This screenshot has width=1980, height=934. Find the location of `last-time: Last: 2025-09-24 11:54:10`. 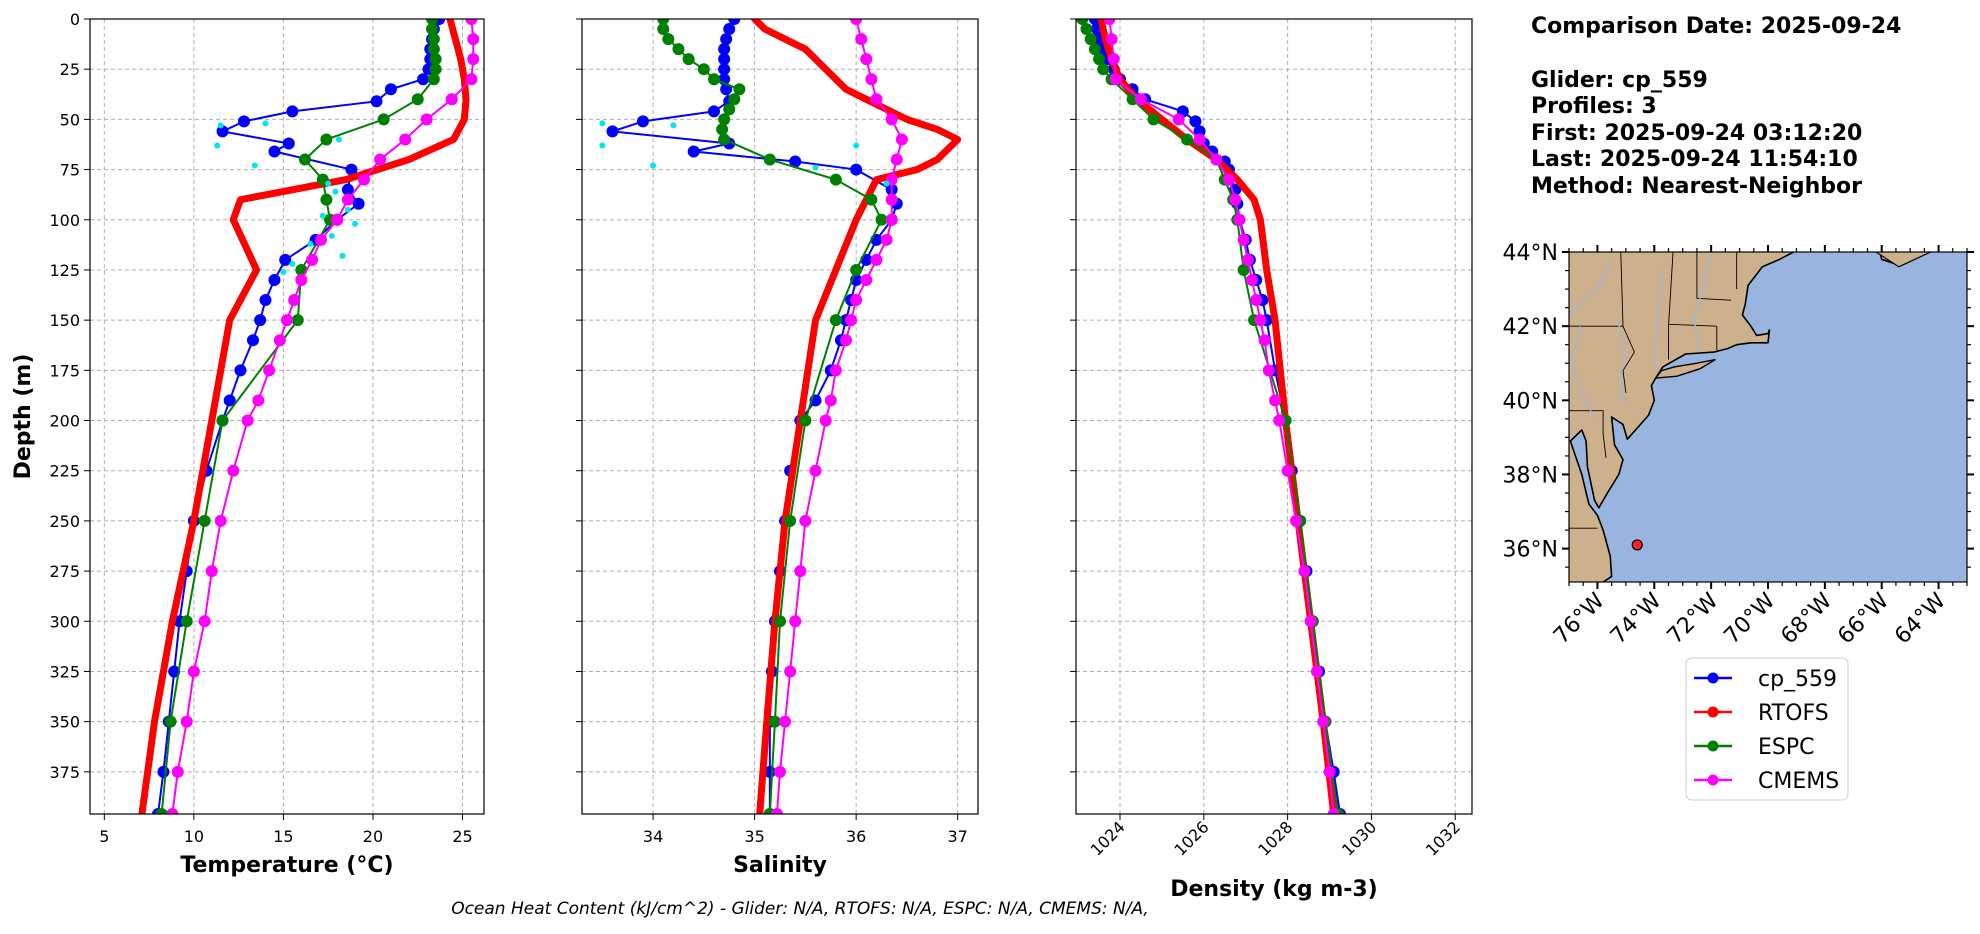

last-time: Last: 2025-09-24 11:54:10 is located at coordinates (1694, 159).